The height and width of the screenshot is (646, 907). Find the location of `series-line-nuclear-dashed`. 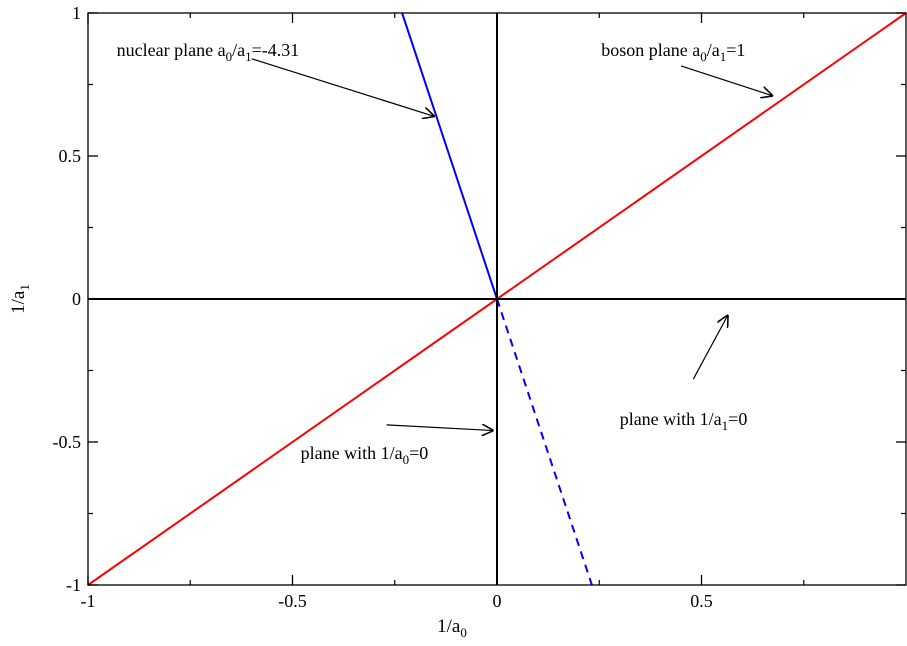

series-line-nuclear-dashed is located at coordinates (544, 442).